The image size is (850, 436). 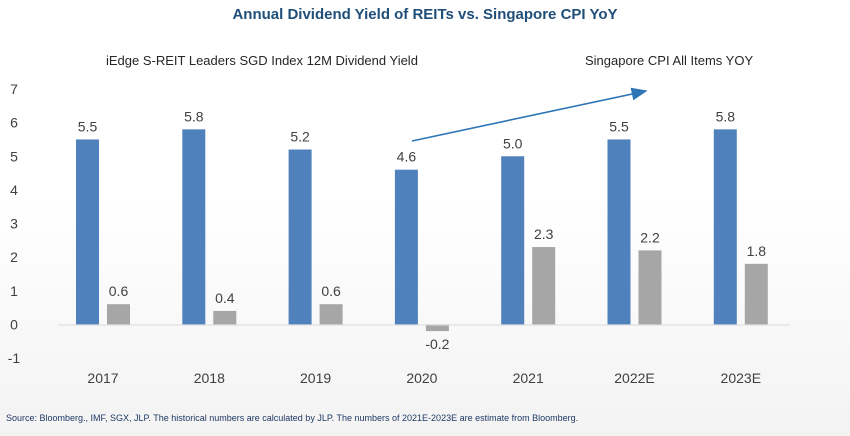 I want to click on series-label-cpi: Singapore CPI All Items YOY, so click(x=669, y=60).